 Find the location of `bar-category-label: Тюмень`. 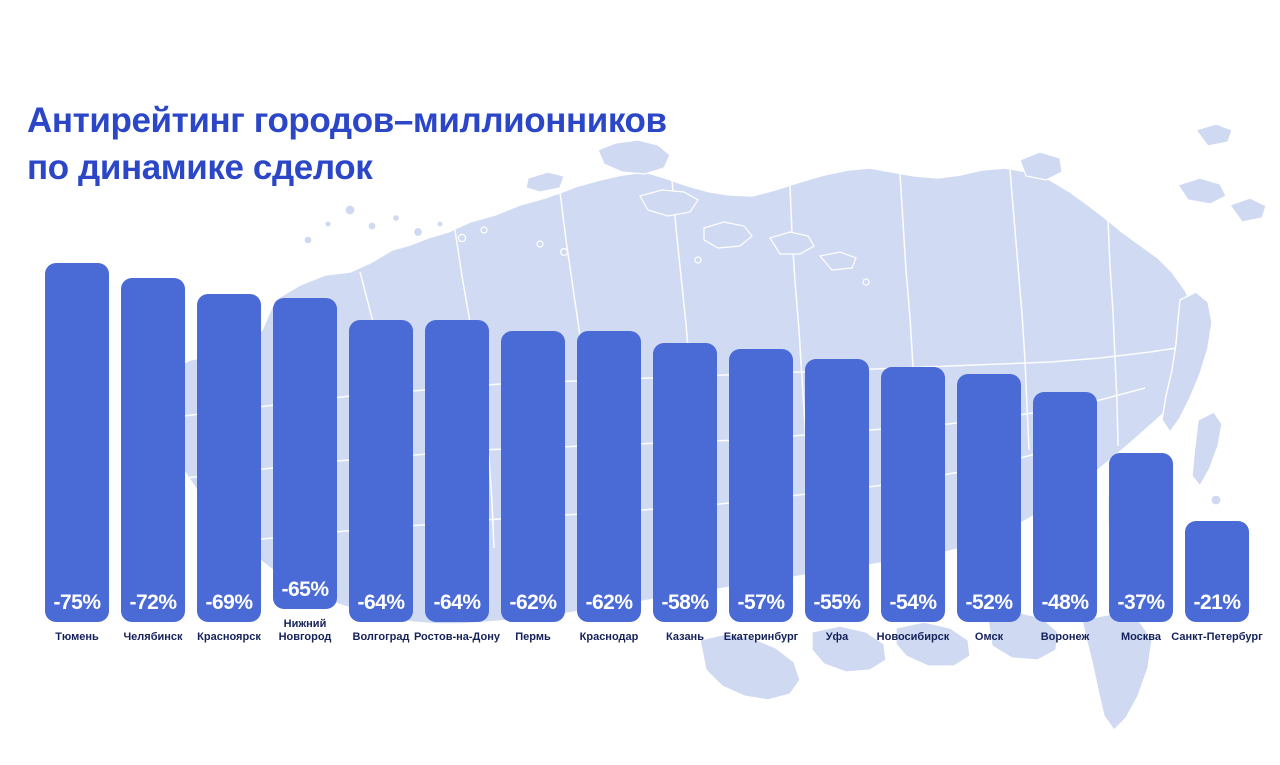

bar-category-label: Тюмень is located at coordinates (77, 637).